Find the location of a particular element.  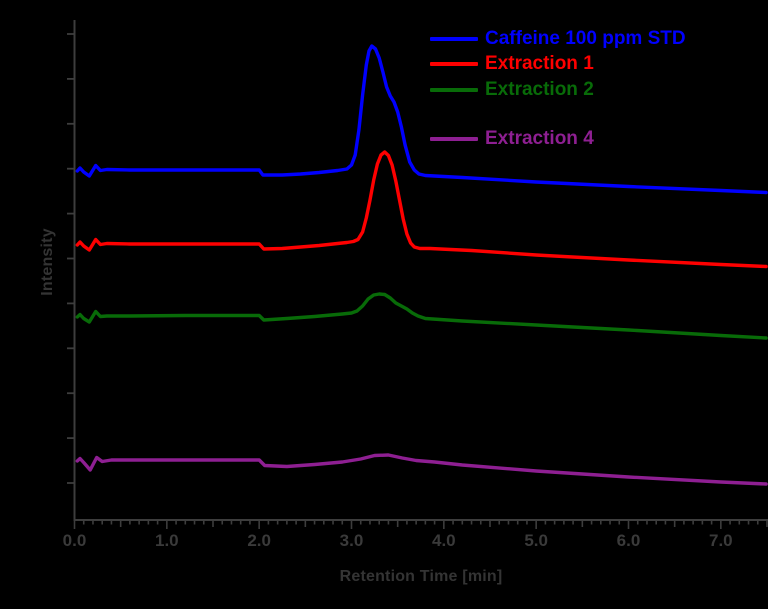

x-tick-label-2.0: 2.0 is located at coordinates (259, 540).